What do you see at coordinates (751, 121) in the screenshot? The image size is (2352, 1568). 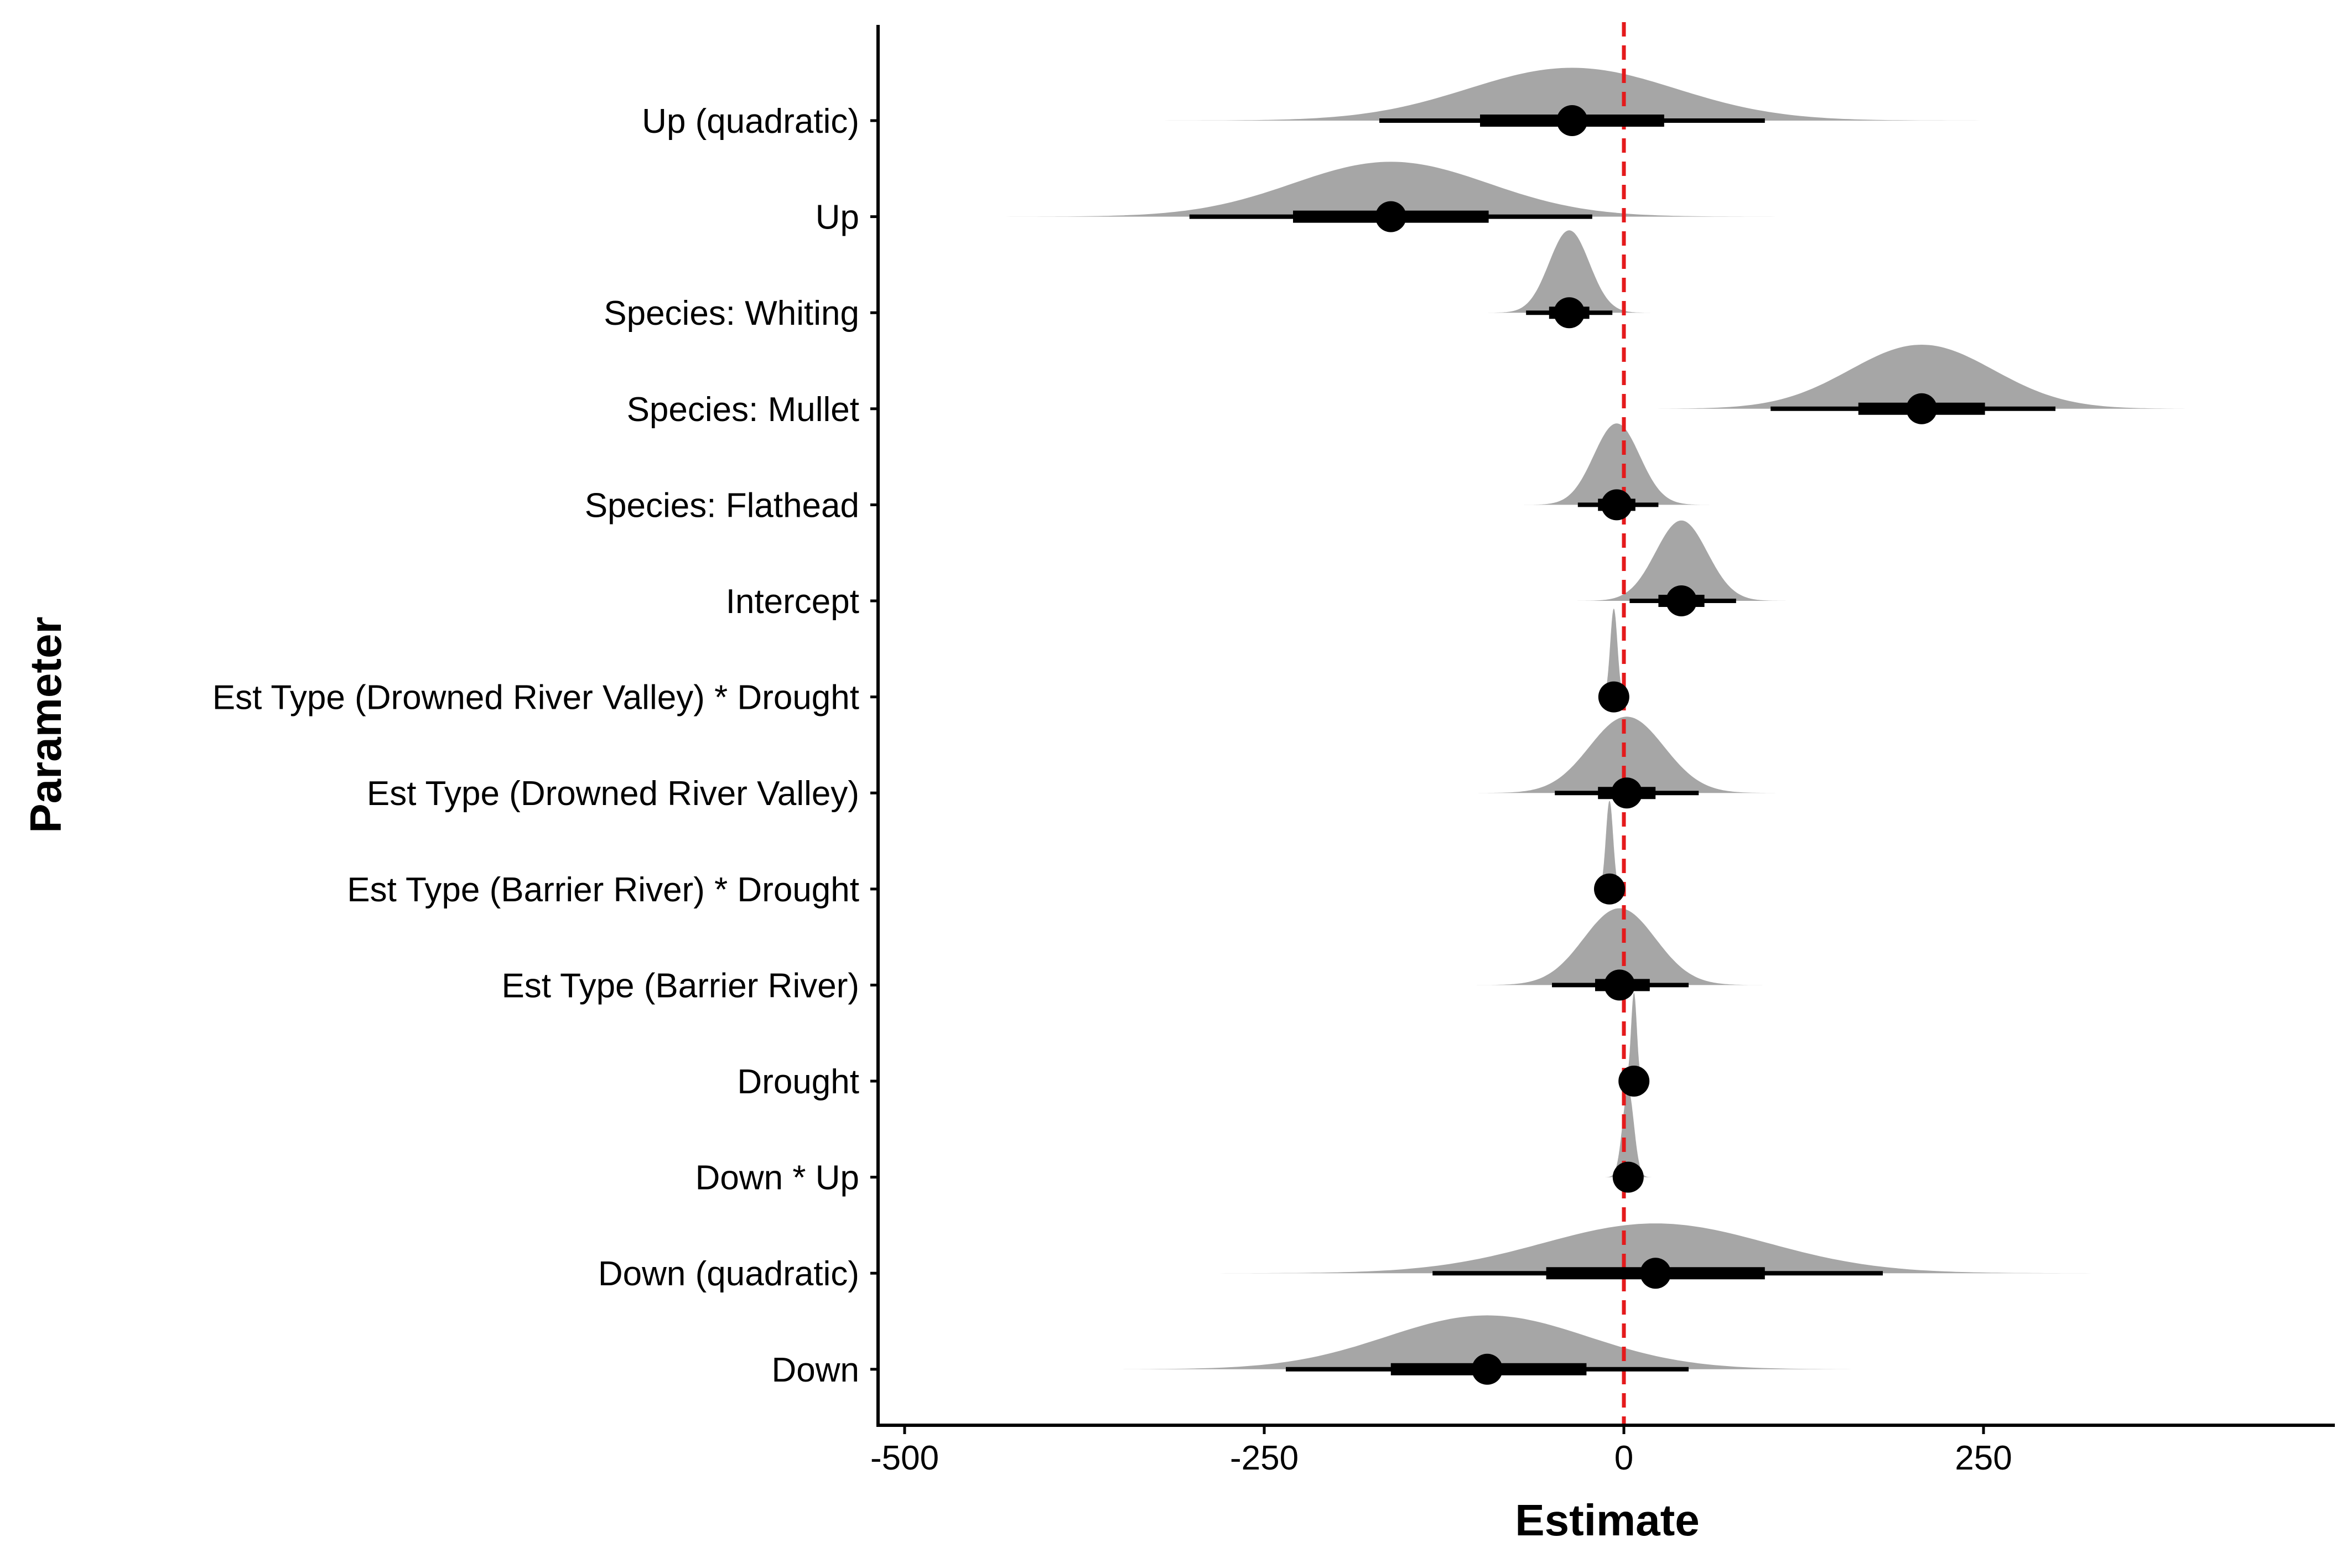 I see `y-tick-label: Up (quadratic)` at bounding box center [751, 121].